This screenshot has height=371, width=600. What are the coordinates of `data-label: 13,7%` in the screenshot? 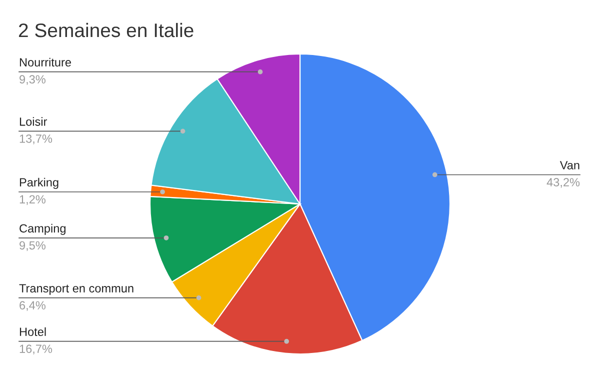 It's located at (36, 139).